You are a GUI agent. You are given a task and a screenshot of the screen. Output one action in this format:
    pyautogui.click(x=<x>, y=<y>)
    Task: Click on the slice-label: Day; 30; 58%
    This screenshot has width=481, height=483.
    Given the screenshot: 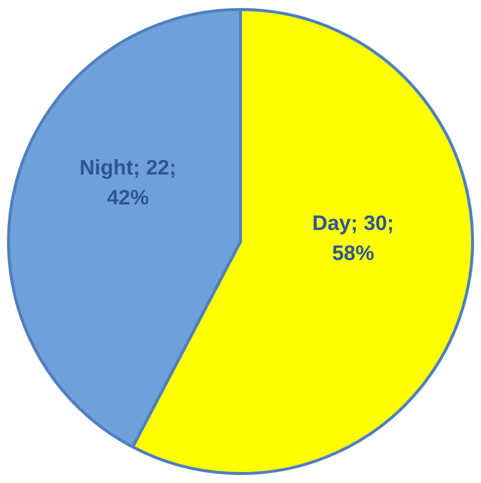 What is the action you would take?
    pyautogui.click(x=353, y=239)
    